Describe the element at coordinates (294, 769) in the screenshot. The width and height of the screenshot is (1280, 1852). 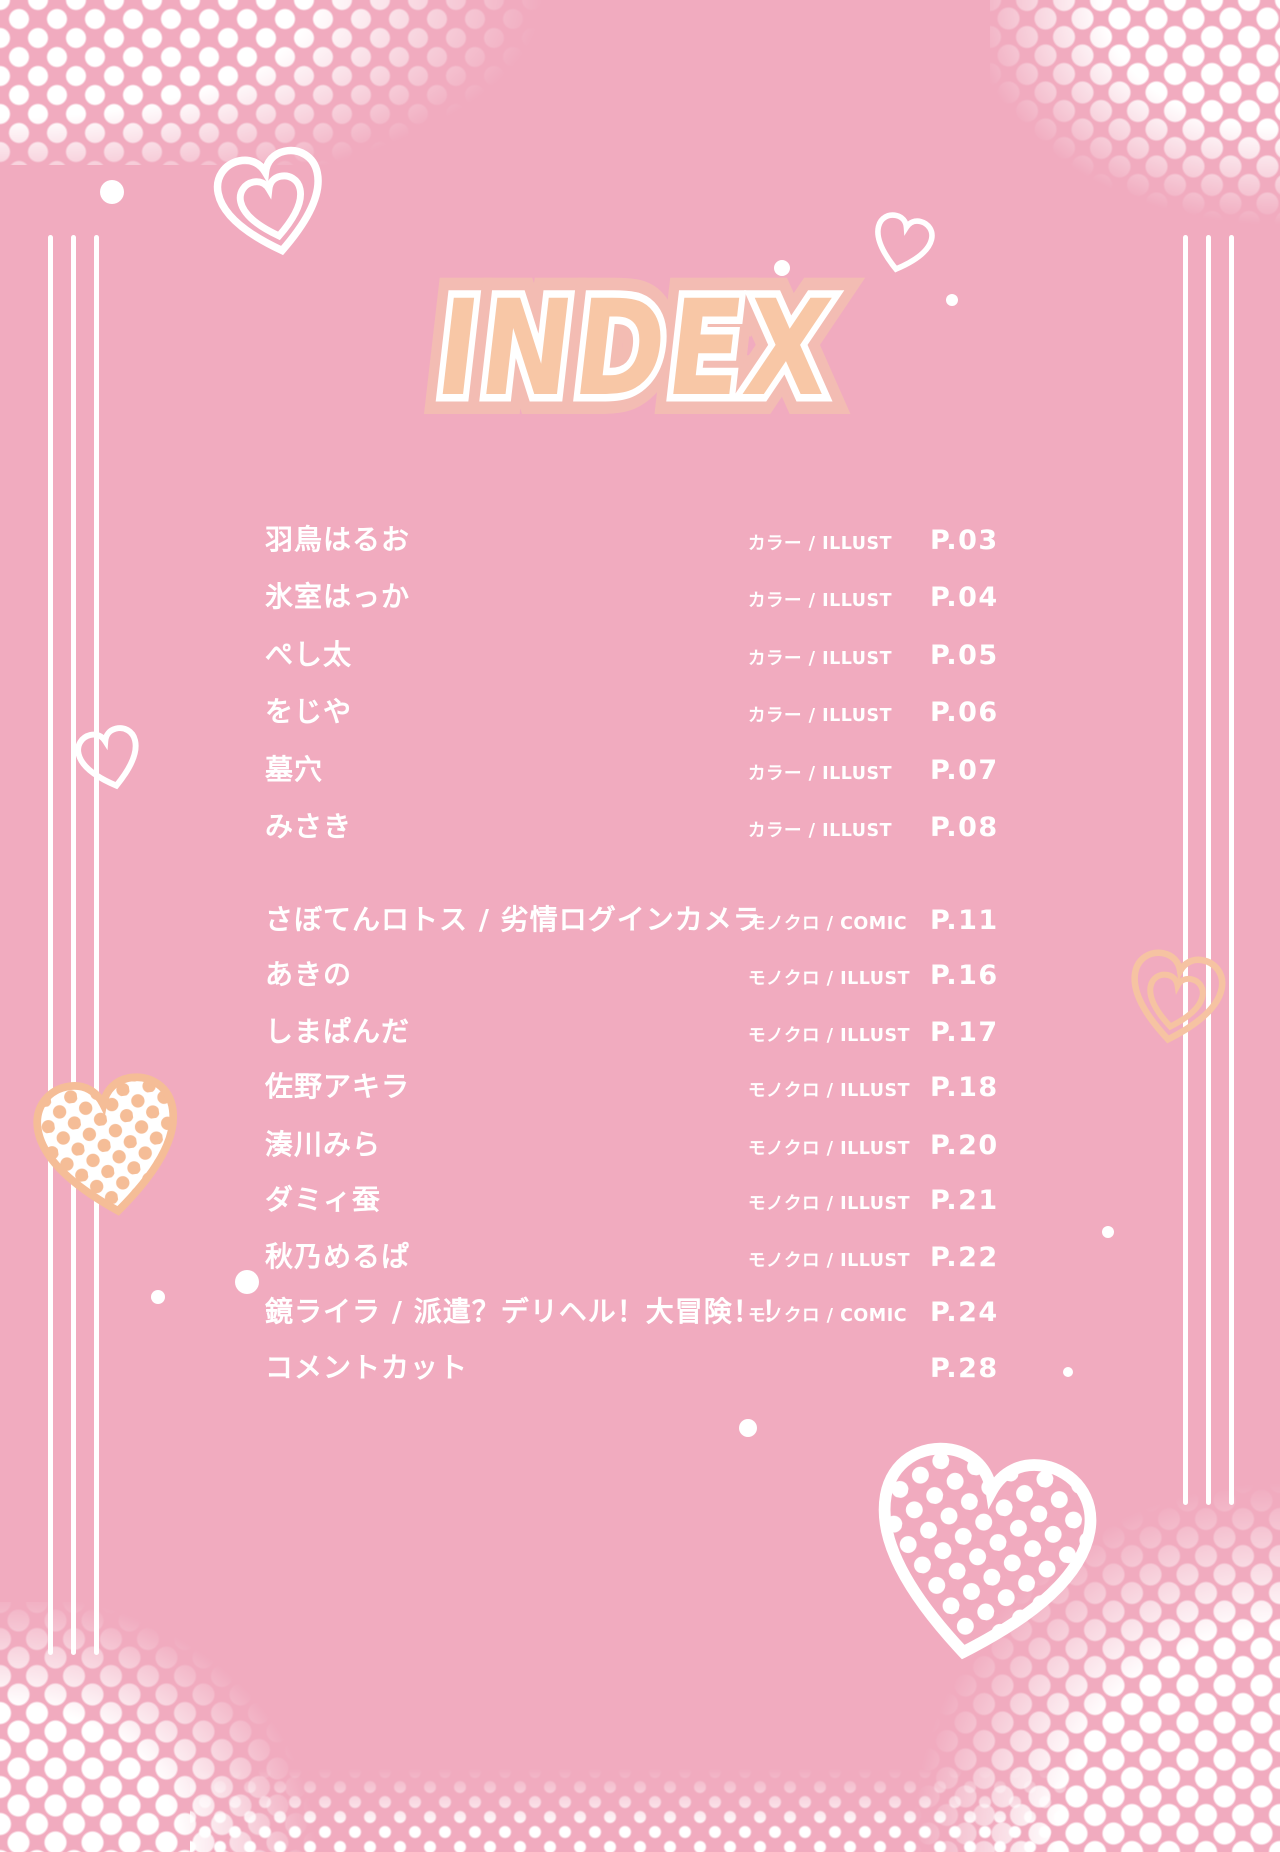
I see `entry-name: 墓穴` at that location.